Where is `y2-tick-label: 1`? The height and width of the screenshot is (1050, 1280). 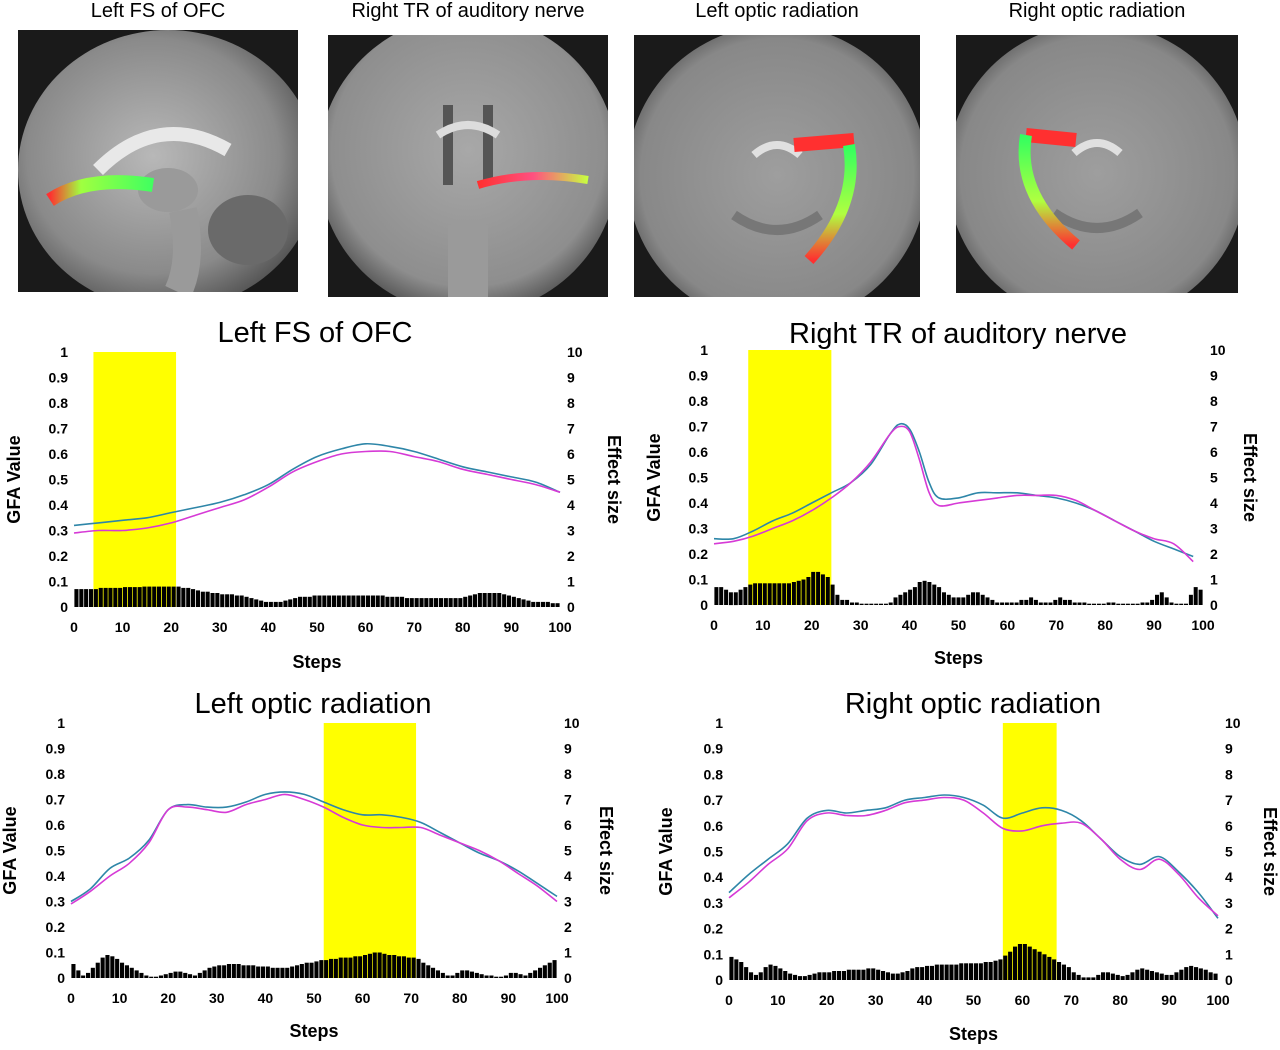
y2-tick-label: 1 is located at coordinates (1229, 954).